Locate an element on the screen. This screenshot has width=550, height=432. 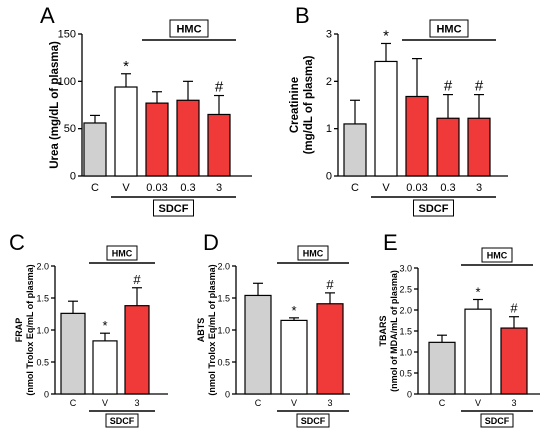
y-axis-label-line: ABTS is located at coordinates (201, 330).